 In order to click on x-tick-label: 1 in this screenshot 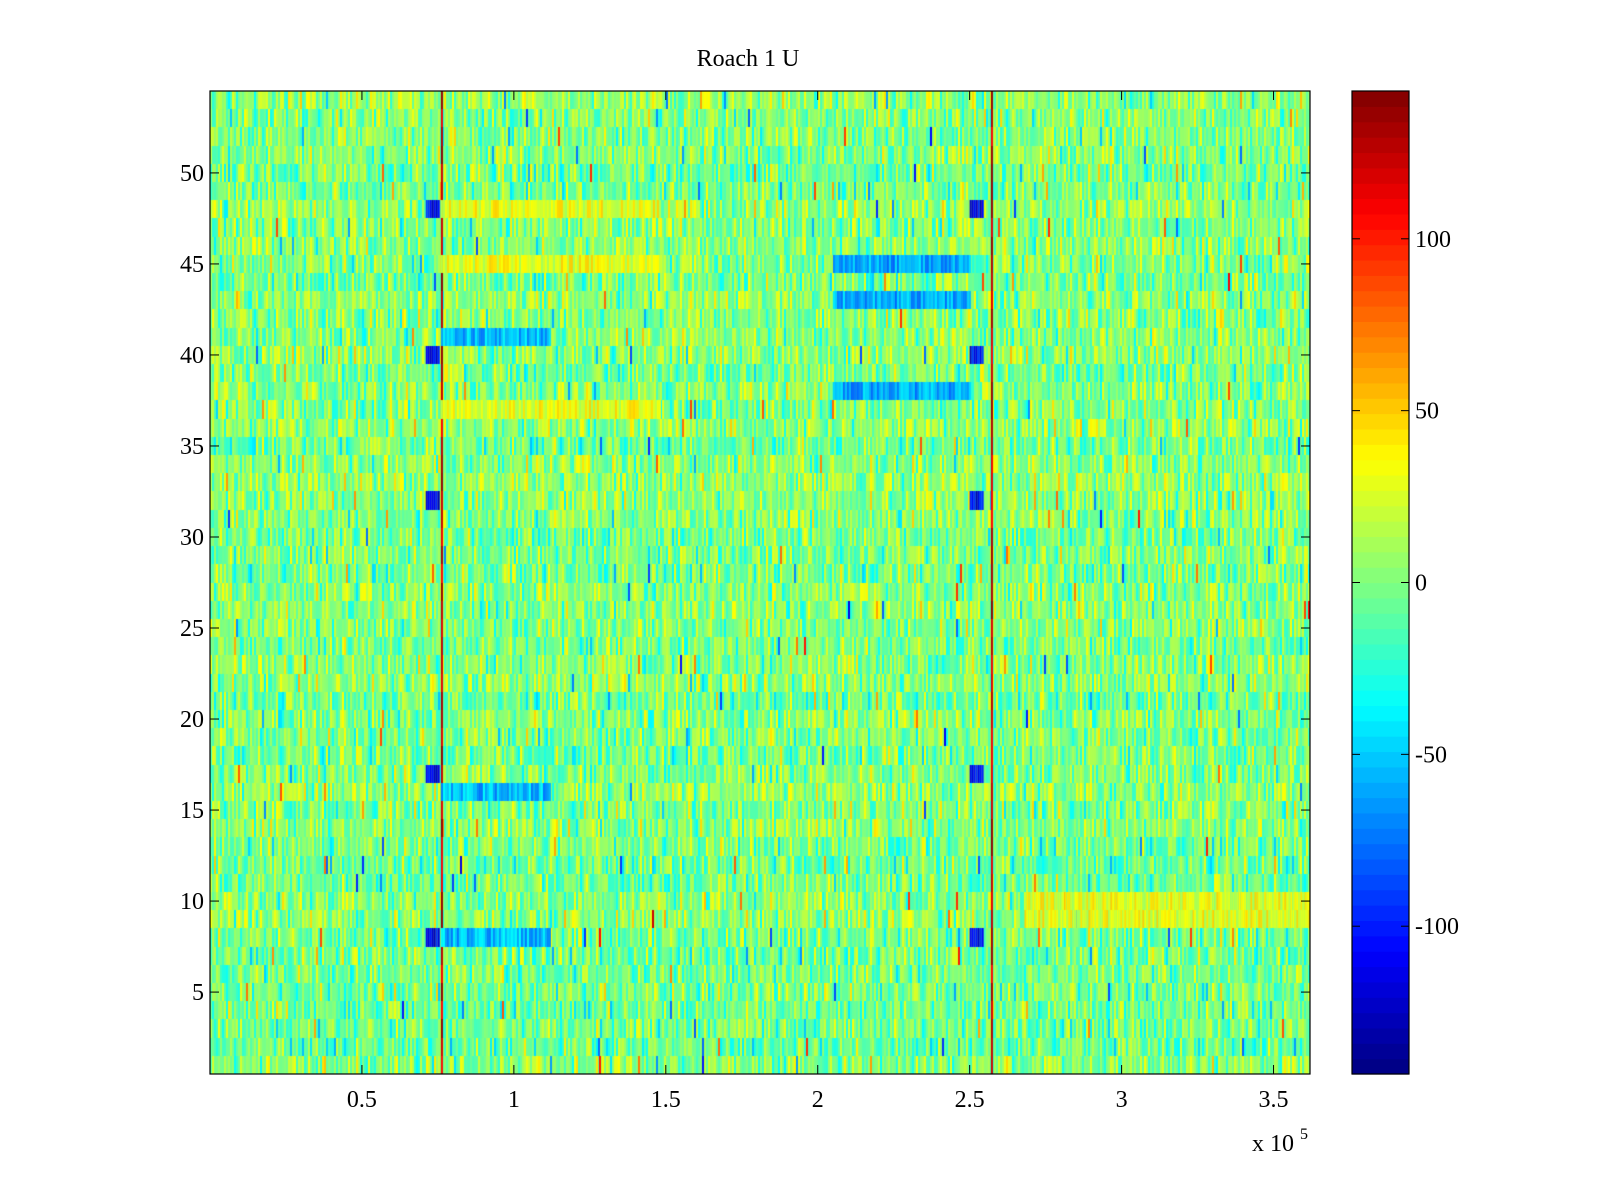, I will do `click(514, 1100)`.